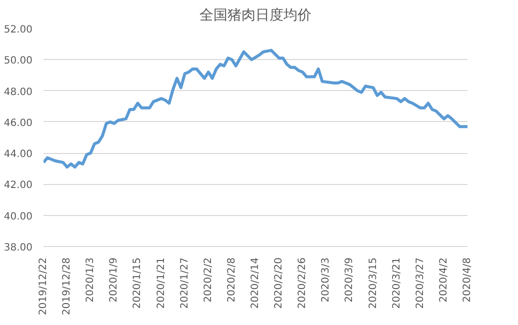  Describe the element at coordinates (18, 186) in the screenshot. I see `y-tick-label: 42.00` at that location.